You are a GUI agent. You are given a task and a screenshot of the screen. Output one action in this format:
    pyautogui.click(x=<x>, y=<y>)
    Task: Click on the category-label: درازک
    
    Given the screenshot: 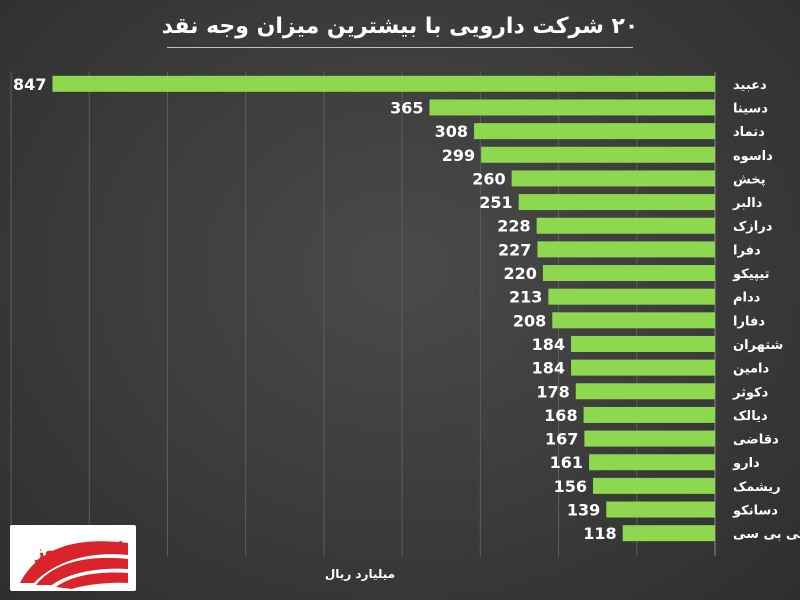 What is the action you would take?
    pyautogui.click(x=753, y=227)
    